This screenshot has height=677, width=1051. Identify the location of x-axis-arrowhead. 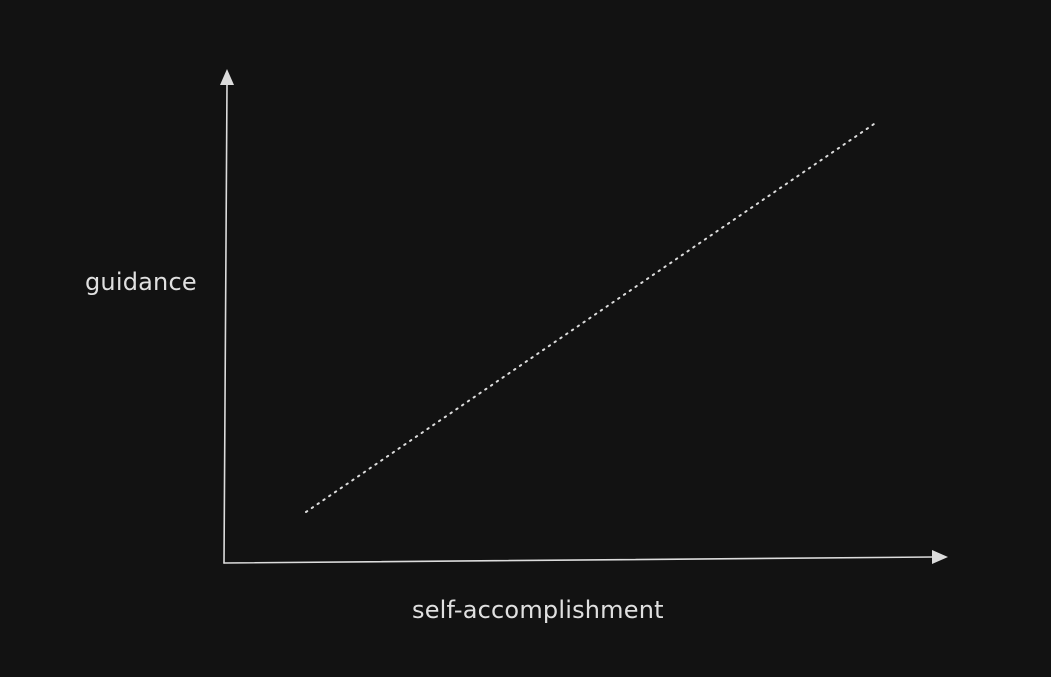
(940, 557).